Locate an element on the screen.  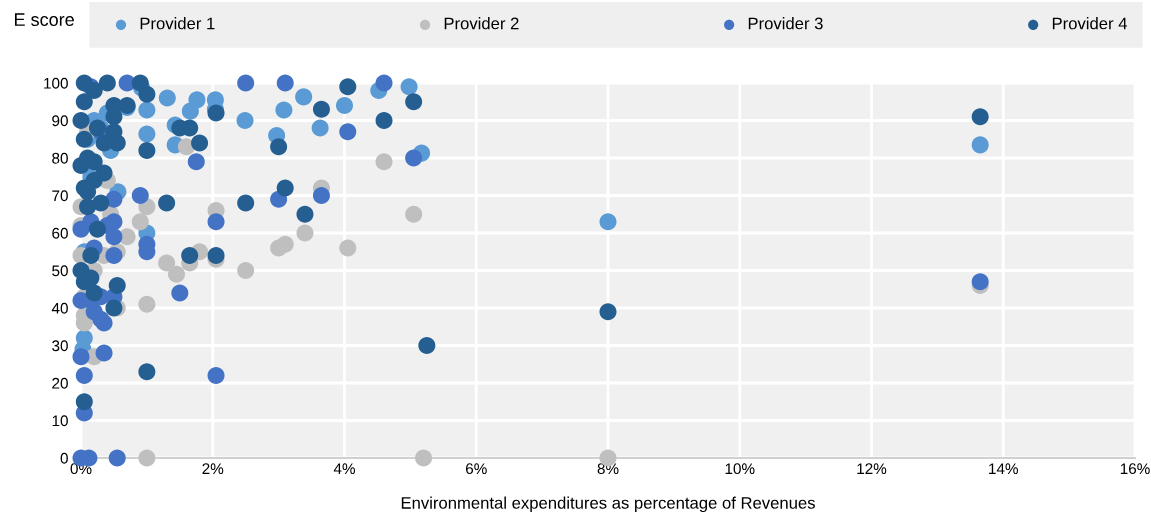
y-axis-title: E score is located at coordinates (44, 19).